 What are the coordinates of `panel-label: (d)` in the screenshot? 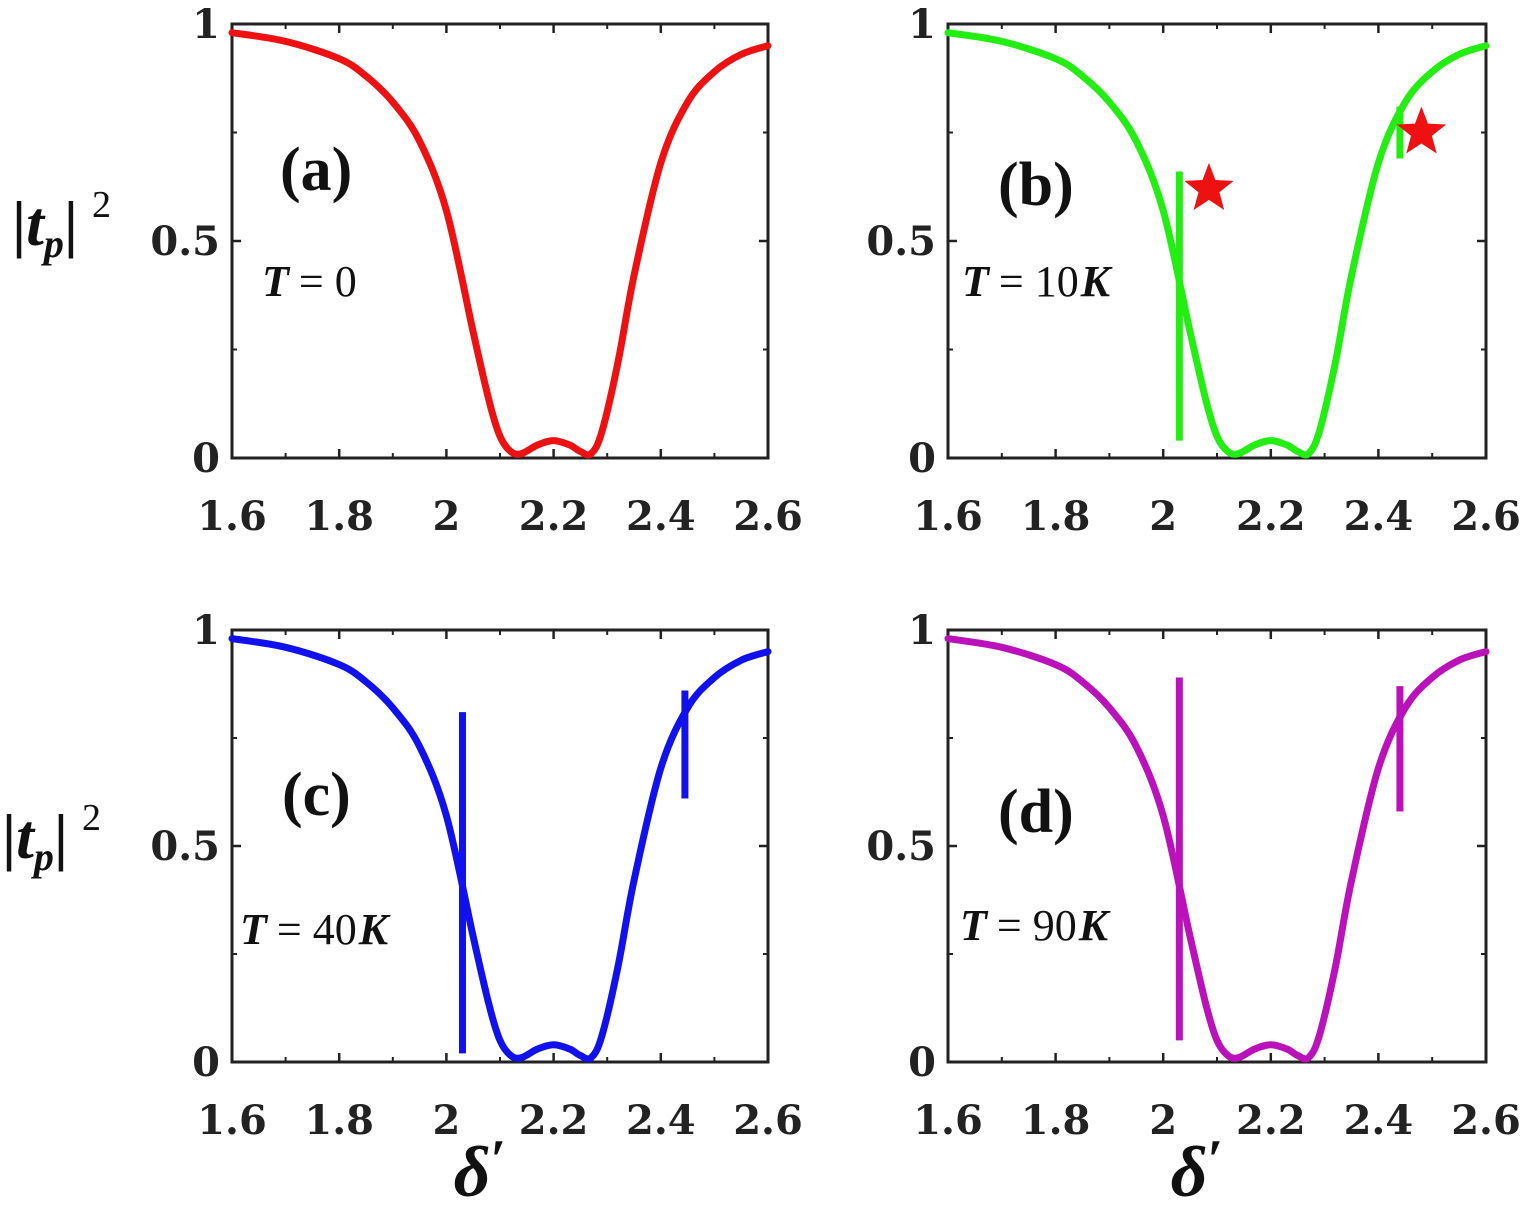 It's located at (1036, 812).